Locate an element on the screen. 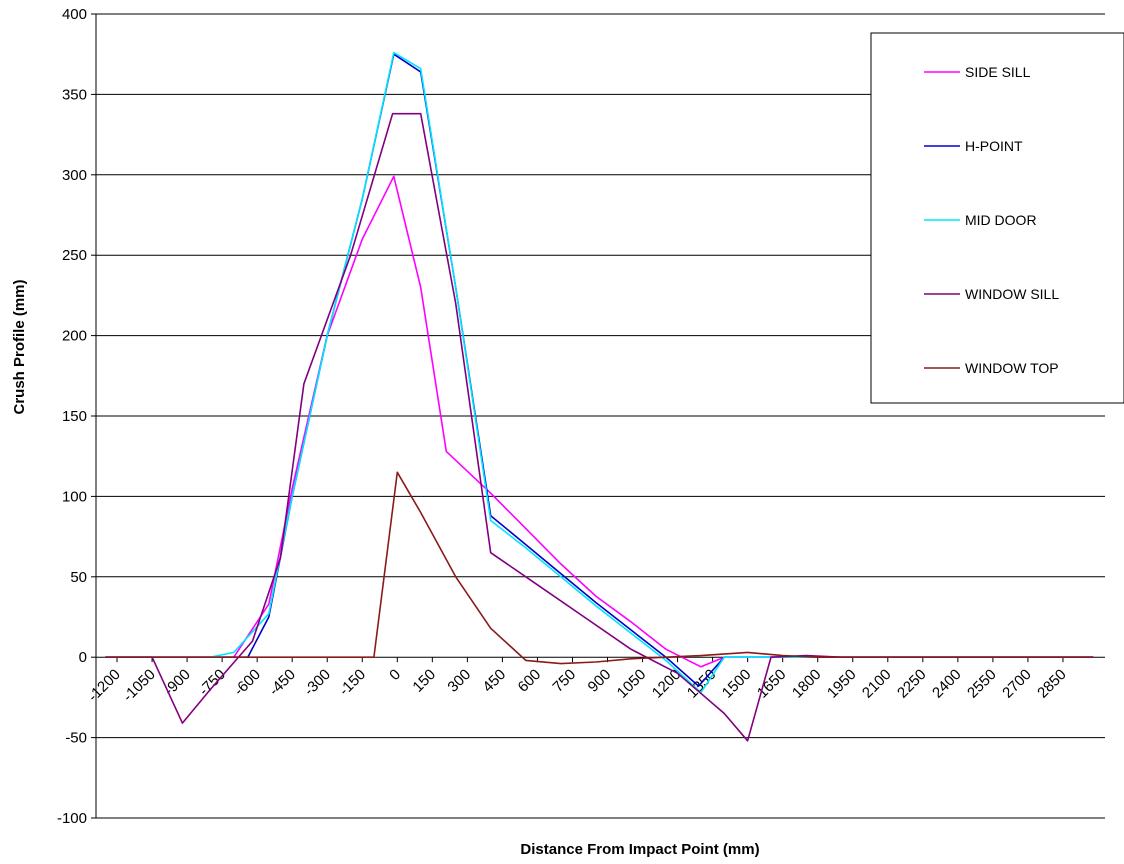 This screenshot has height=864, width=1124. y-tick-label: 250 is located at coordinates (74, 255).